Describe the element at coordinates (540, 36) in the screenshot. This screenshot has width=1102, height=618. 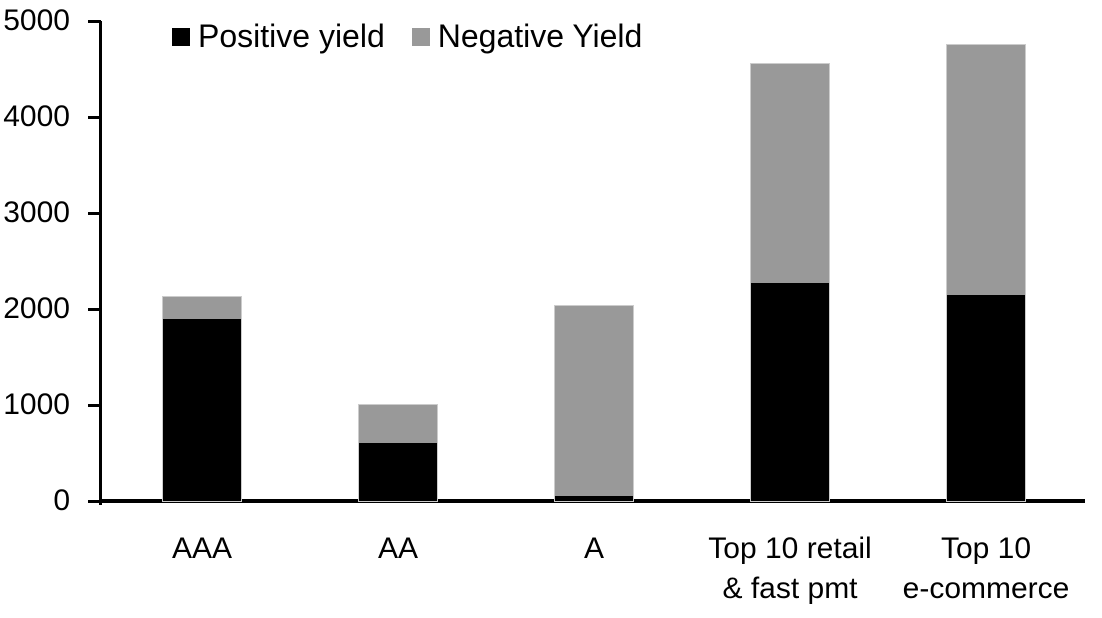
I see `legend-label-negative-yield: Negative Yield` at that location.